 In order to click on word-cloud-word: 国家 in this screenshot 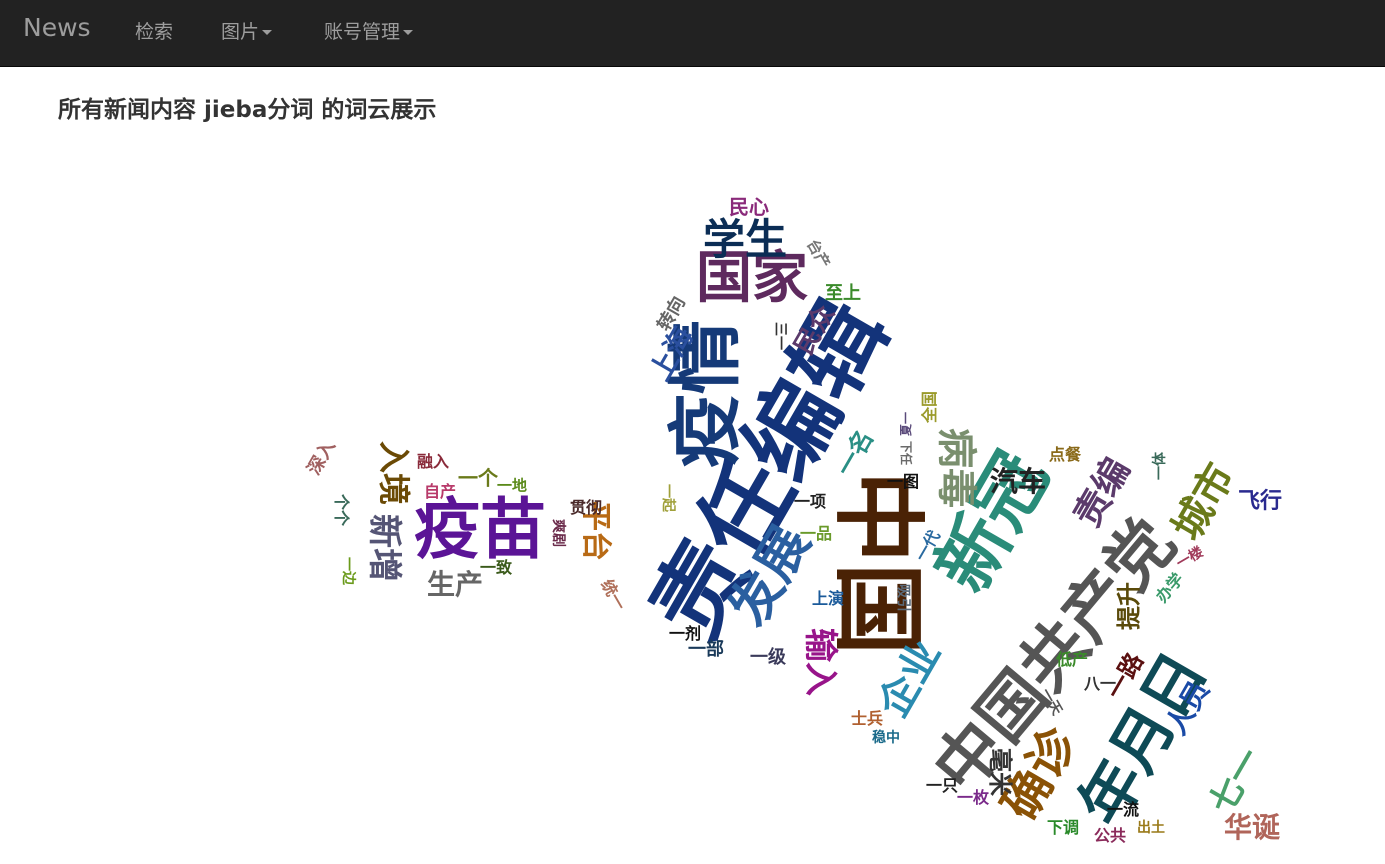, I will do `click(752, 278)`.